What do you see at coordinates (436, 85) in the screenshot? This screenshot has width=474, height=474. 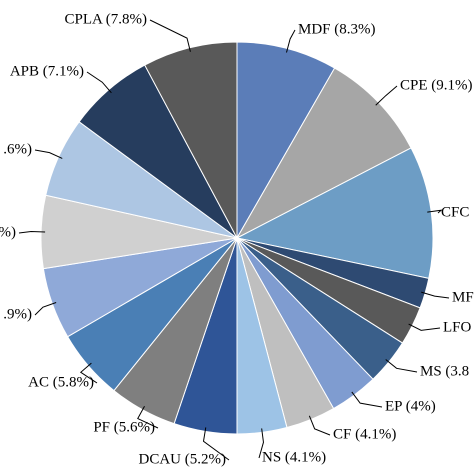 I see `slice-label: CPE (9.1%)` at bounding box center [436, 85].